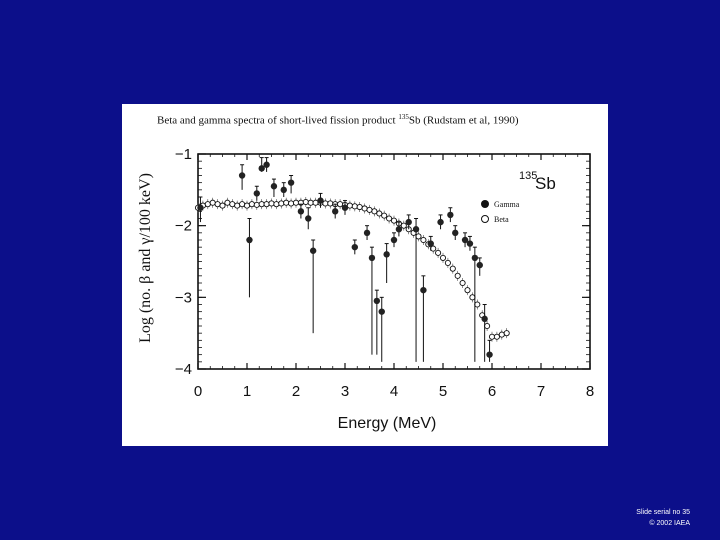 The width and height of the screenshot is (720, 540). What do you see at coordinates (247, 391) in the screenshot?
I see `x-tick-label: 1` at bounding box center [247, 391].